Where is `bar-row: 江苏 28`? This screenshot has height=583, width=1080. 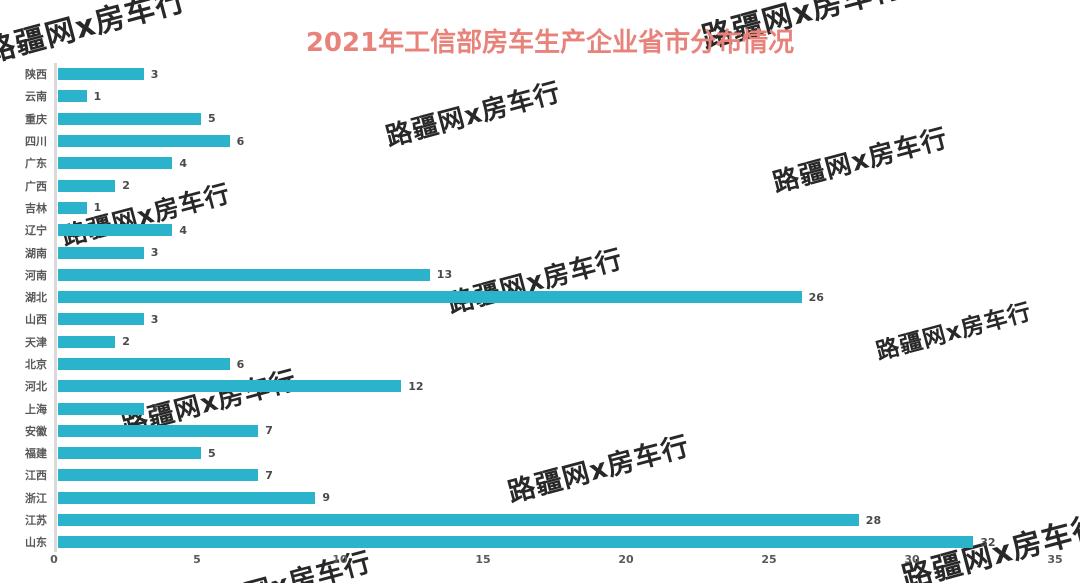 bar-row: 江苏 28 is located at coordinates (540, 520).